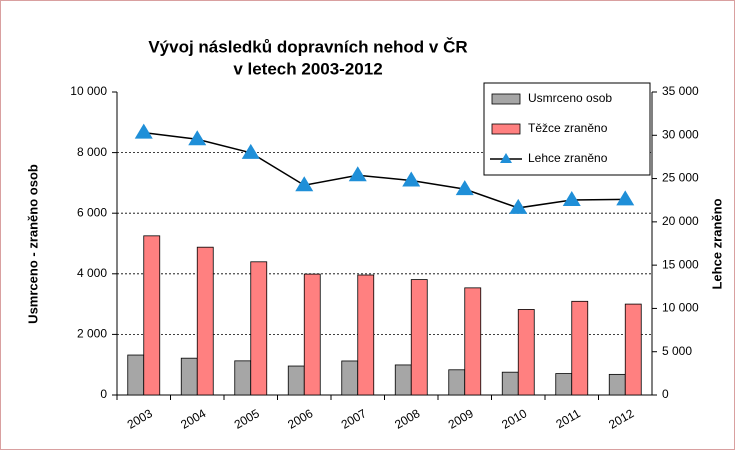 This screenshot has height=450, width=735. Describe the element at coordinates (307, 68) in the screenshot. I see `chart-subtitle: v letech 2003-2012` at that location.